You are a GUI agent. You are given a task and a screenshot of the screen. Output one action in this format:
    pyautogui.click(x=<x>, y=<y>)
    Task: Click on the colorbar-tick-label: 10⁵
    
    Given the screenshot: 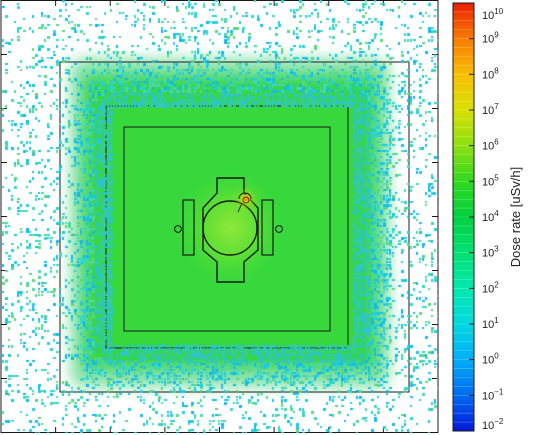 What is the action you would take?
    pyautogui.click(x=490, y=180)
    